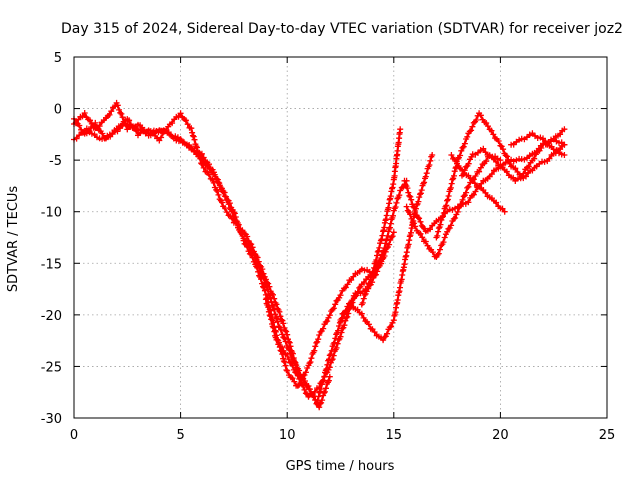 The width and height of the screenshot is (640, 480). Describe the element at coordinates (340, 466) in the screenshot. I see `x-axis-title: GPS time / hours` at that location.